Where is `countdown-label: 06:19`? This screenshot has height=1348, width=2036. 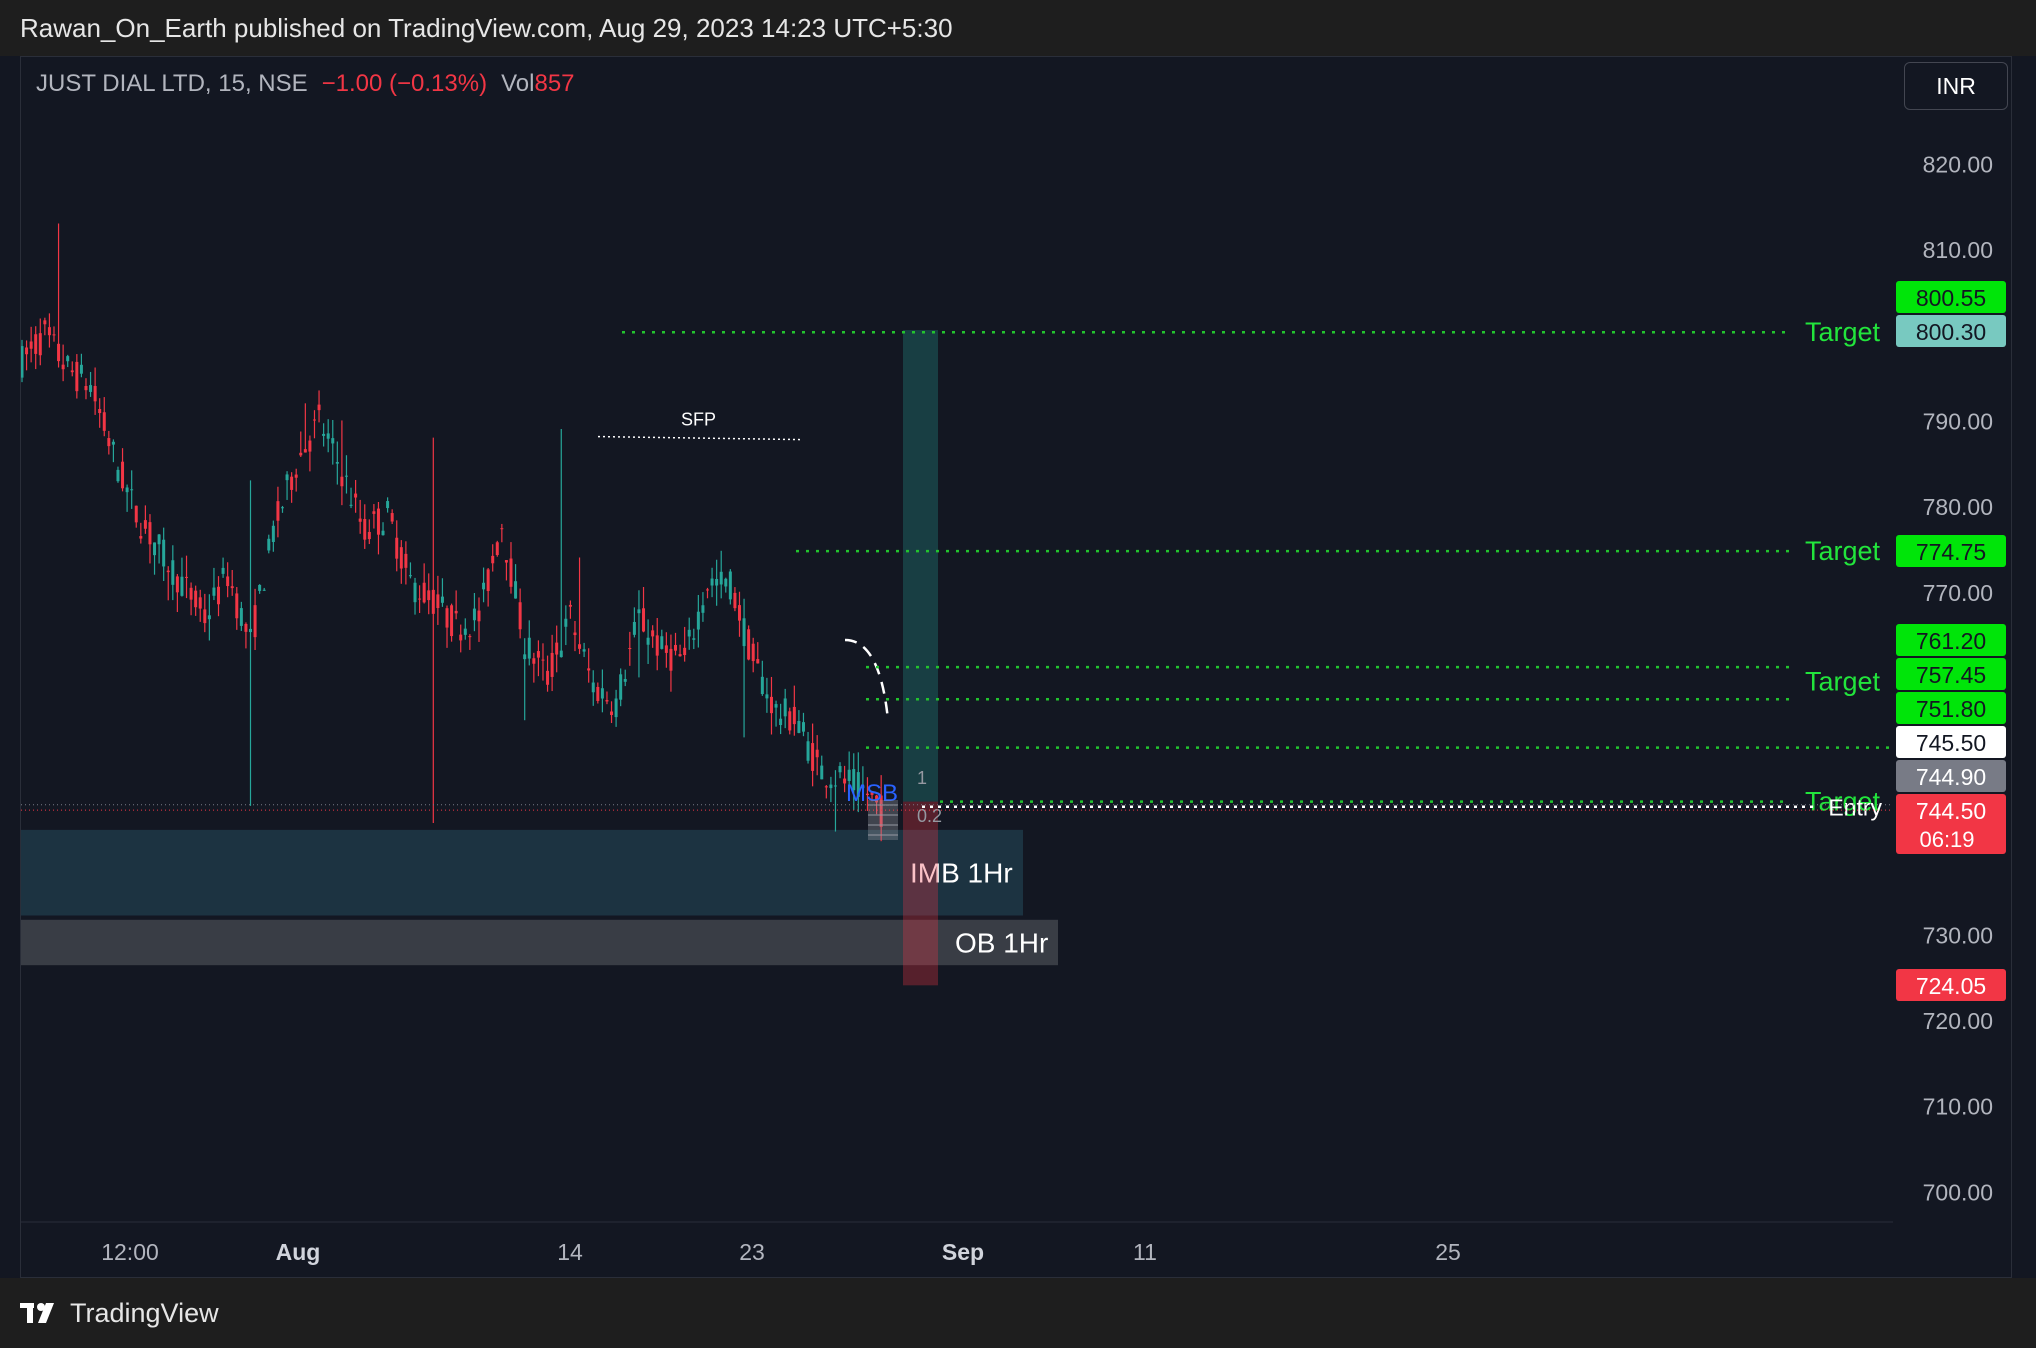 countdown-label: 06:19 is located at coordinates (1946, 839).